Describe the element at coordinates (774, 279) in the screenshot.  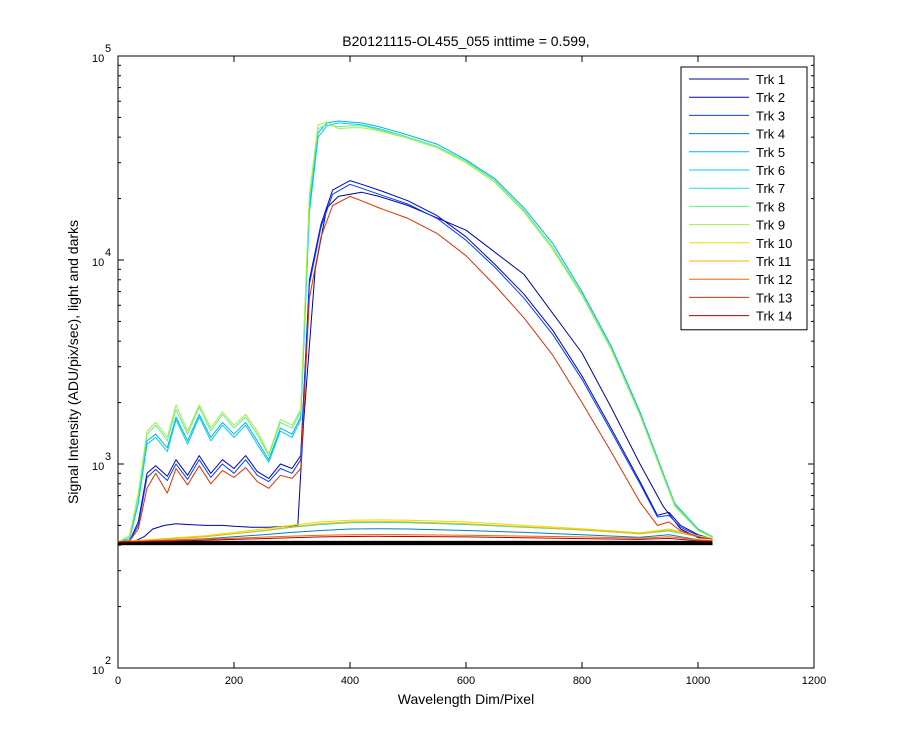
I see `legend-label: Trk 12` at that location.